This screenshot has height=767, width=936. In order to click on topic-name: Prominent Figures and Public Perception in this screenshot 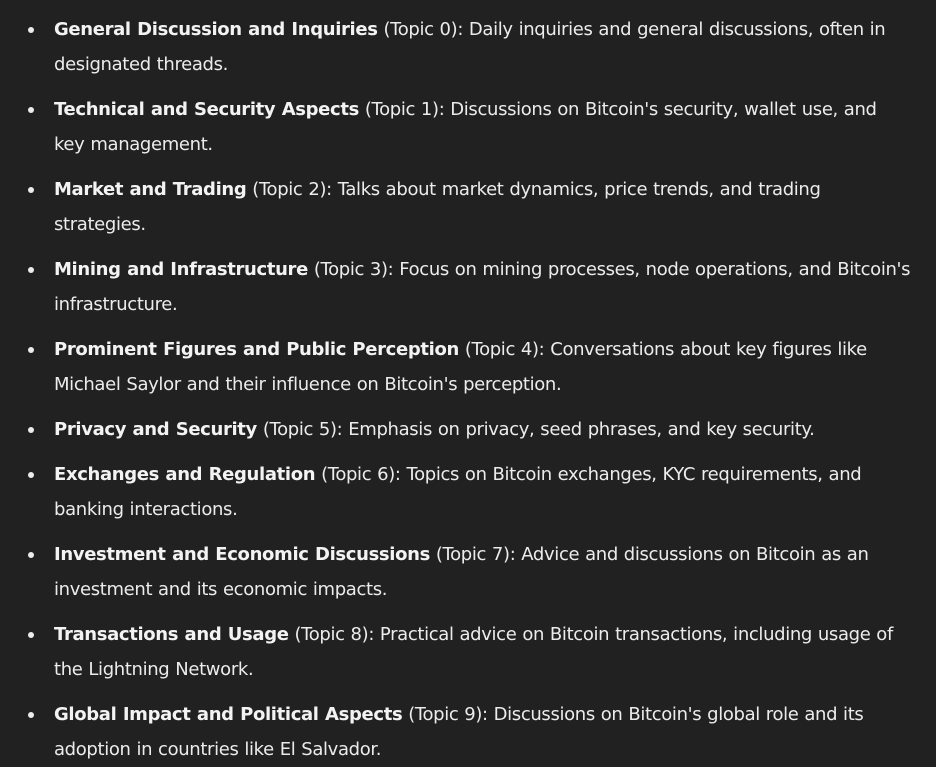, I will do `click(256, 349)`.